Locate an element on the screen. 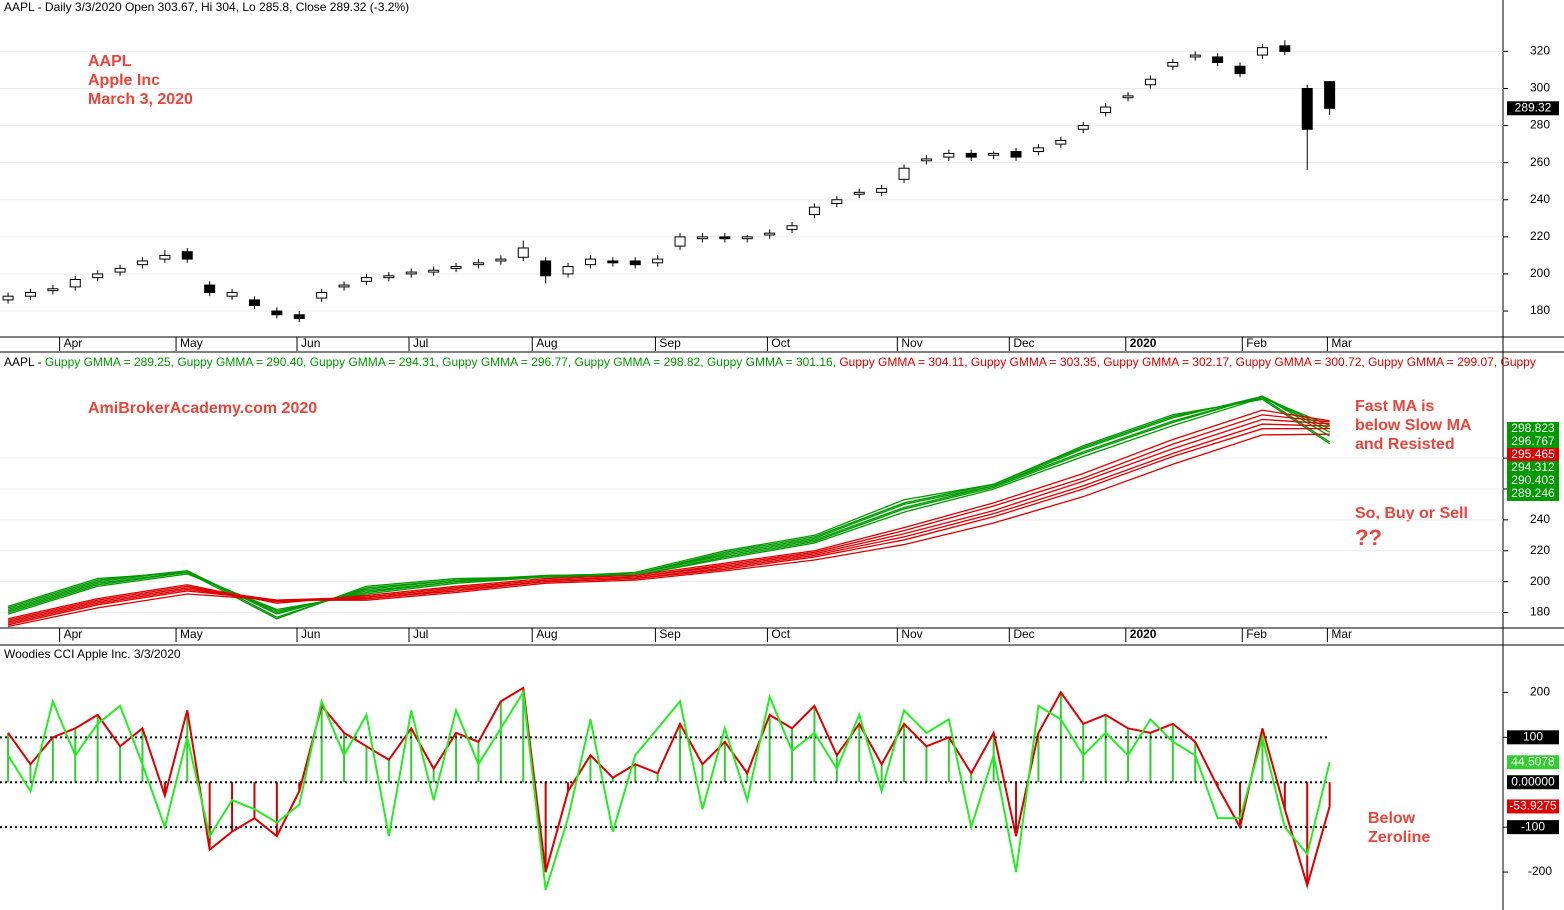 The height and width of the screenshot is (910, 1564). annotation: Fast MA is is located at coordinates (1395, 406).